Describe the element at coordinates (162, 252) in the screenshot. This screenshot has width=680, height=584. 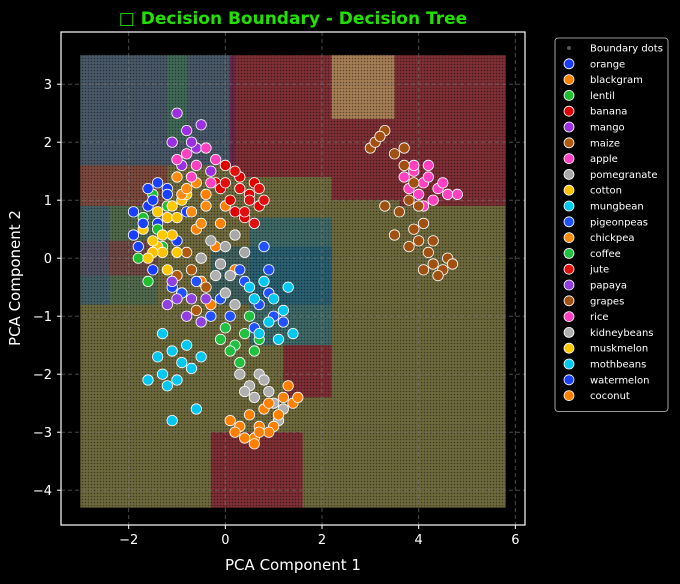
I see `point-cotton` at that location.